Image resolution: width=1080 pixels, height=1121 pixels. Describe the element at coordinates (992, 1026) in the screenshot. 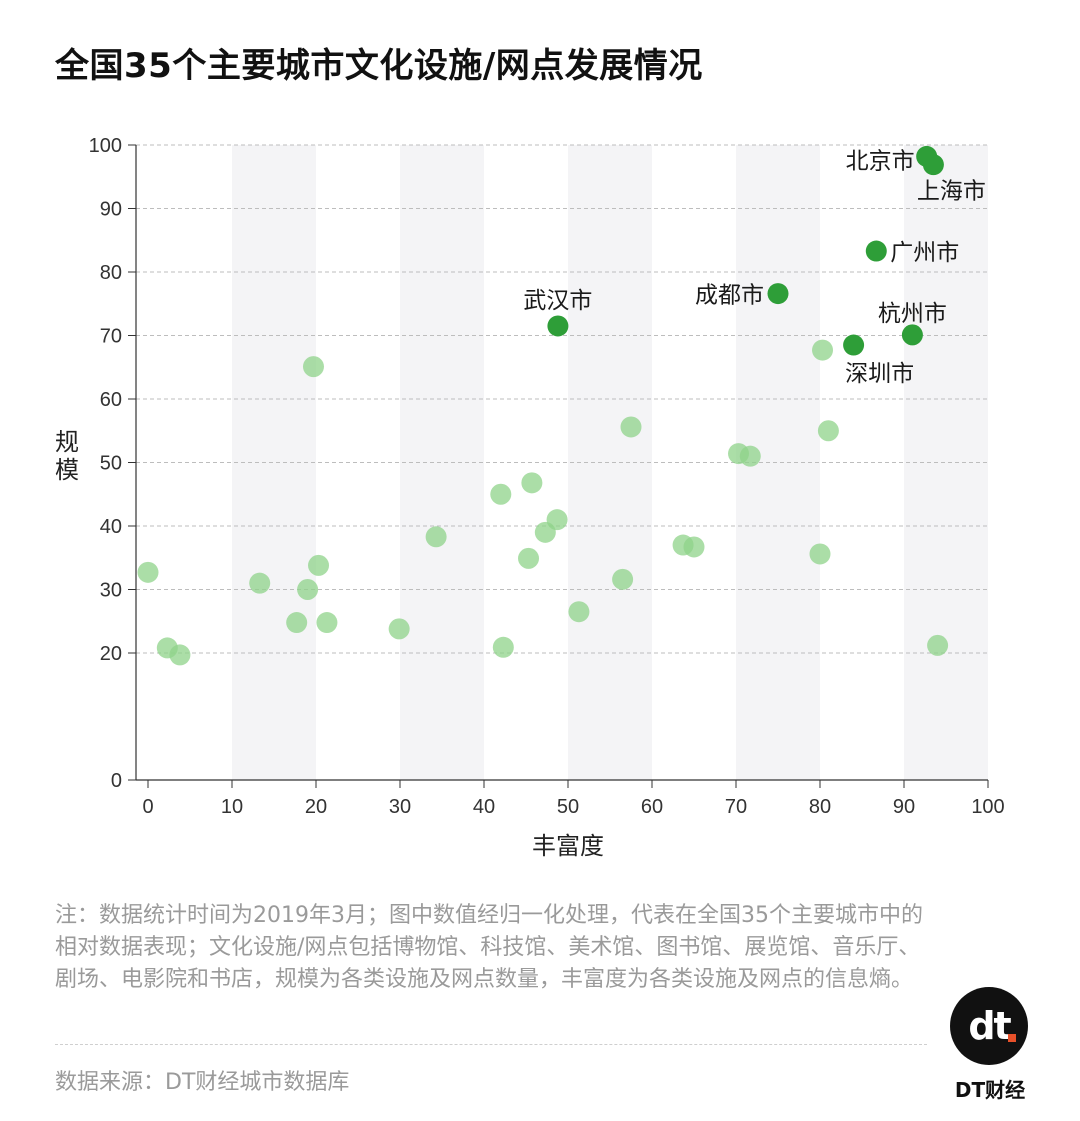

I see `logo-mark: dt` at that location.